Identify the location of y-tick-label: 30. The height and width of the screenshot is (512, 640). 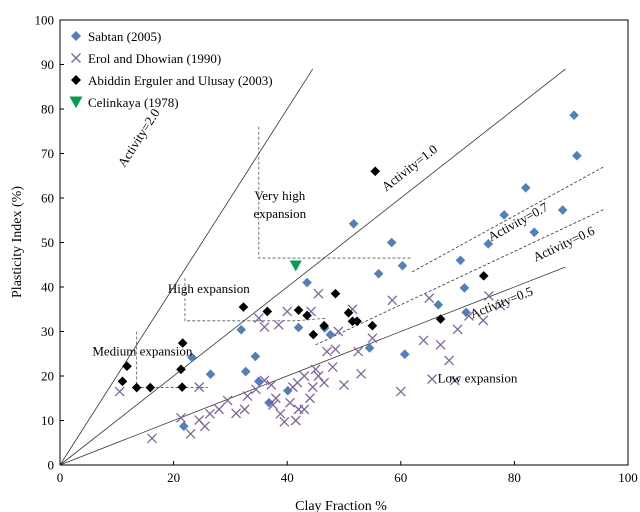
(47, 331).